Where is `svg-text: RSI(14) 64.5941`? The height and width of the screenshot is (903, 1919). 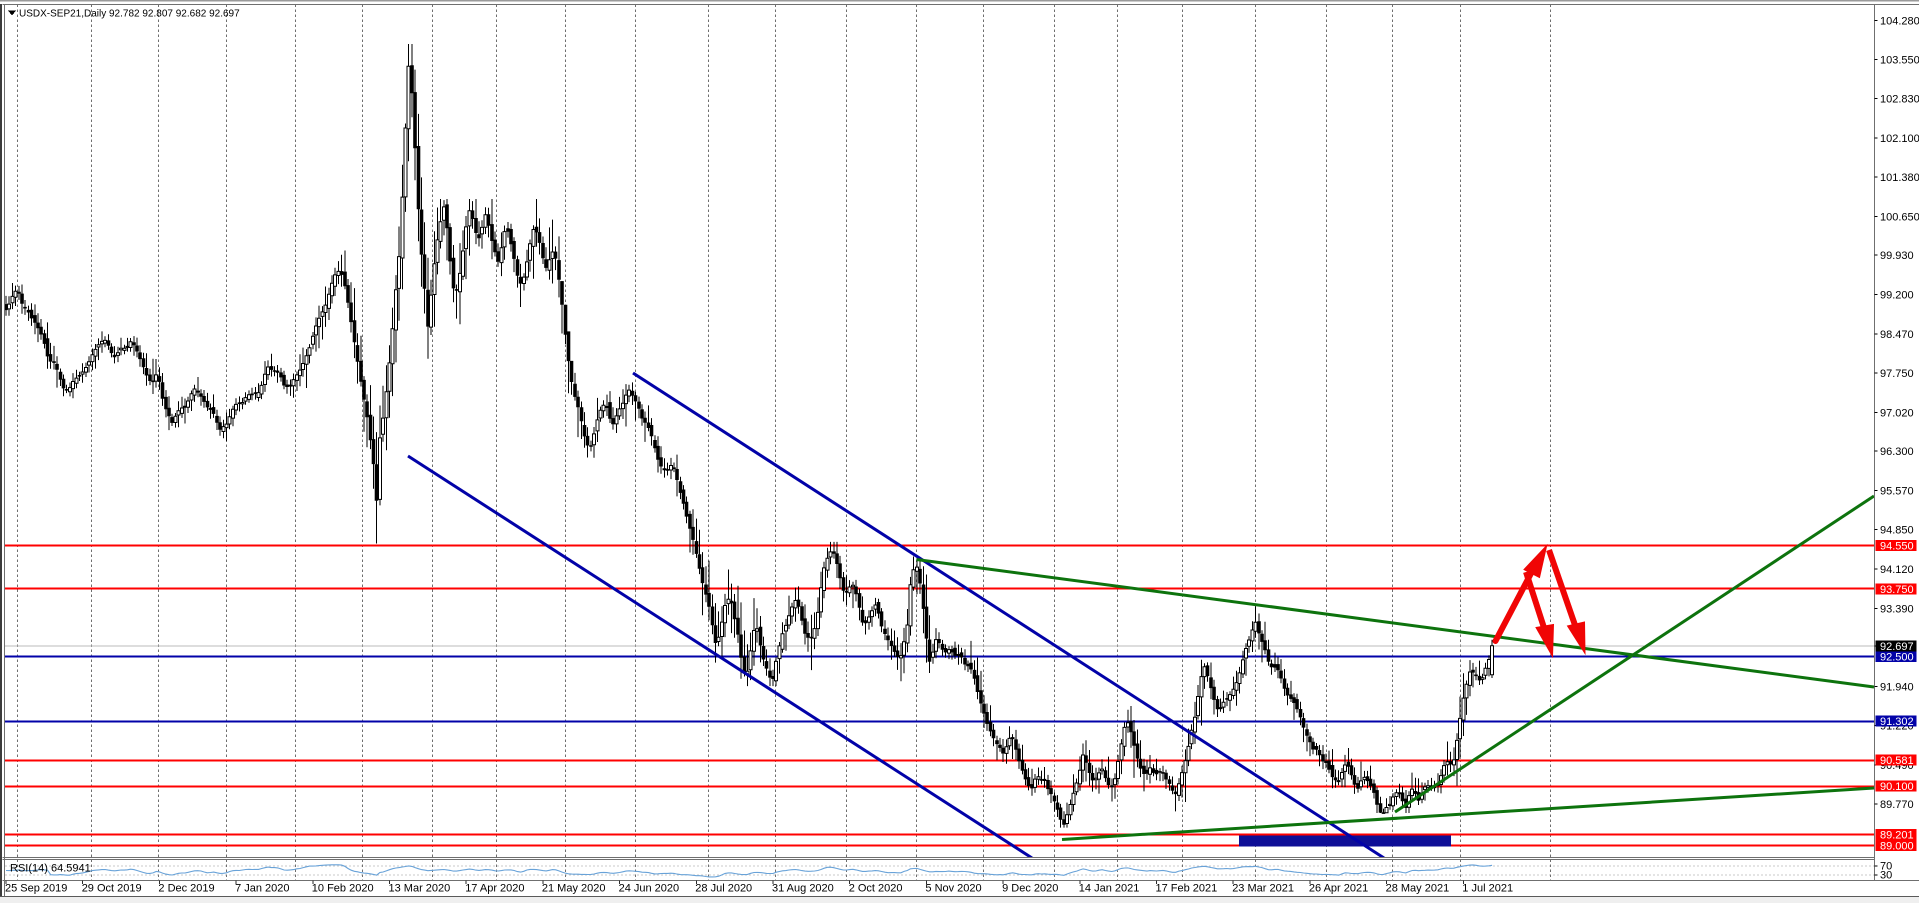 svg-text: RSI(14) 64.5941 is located at coordinates (50, 869).